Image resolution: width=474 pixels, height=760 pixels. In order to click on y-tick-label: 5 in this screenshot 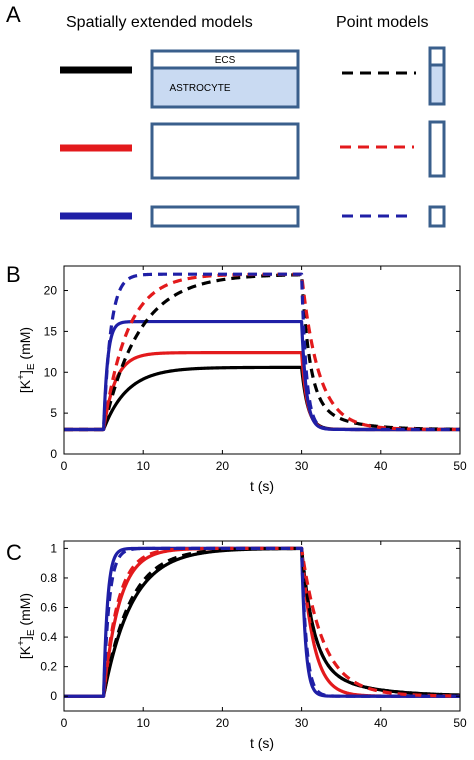, I will do `click(53, 413)`.